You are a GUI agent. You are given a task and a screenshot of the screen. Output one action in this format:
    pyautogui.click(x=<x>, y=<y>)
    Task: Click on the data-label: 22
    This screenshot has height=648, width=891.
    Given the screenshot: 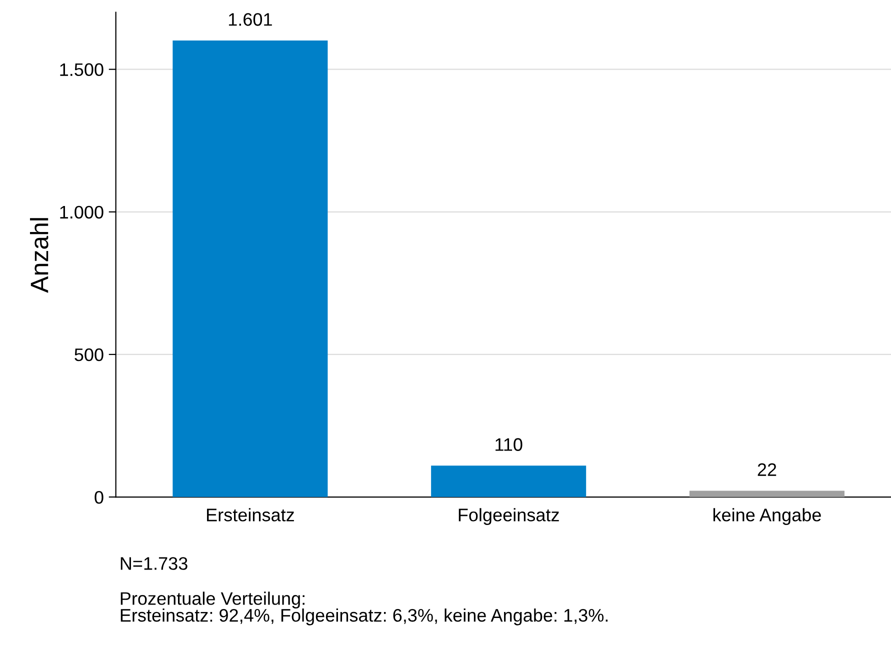 What is the action you would take?
    pyautogui.click(x=767, y=469)
    